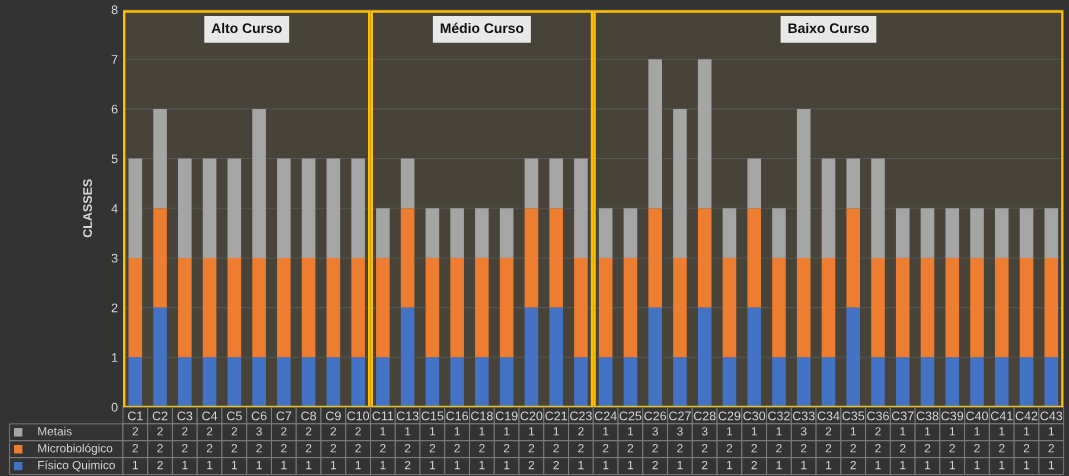  Describe the element at coordinates (1001, 416) in the screenshot. I see `x-tick-label: C41` at that location.